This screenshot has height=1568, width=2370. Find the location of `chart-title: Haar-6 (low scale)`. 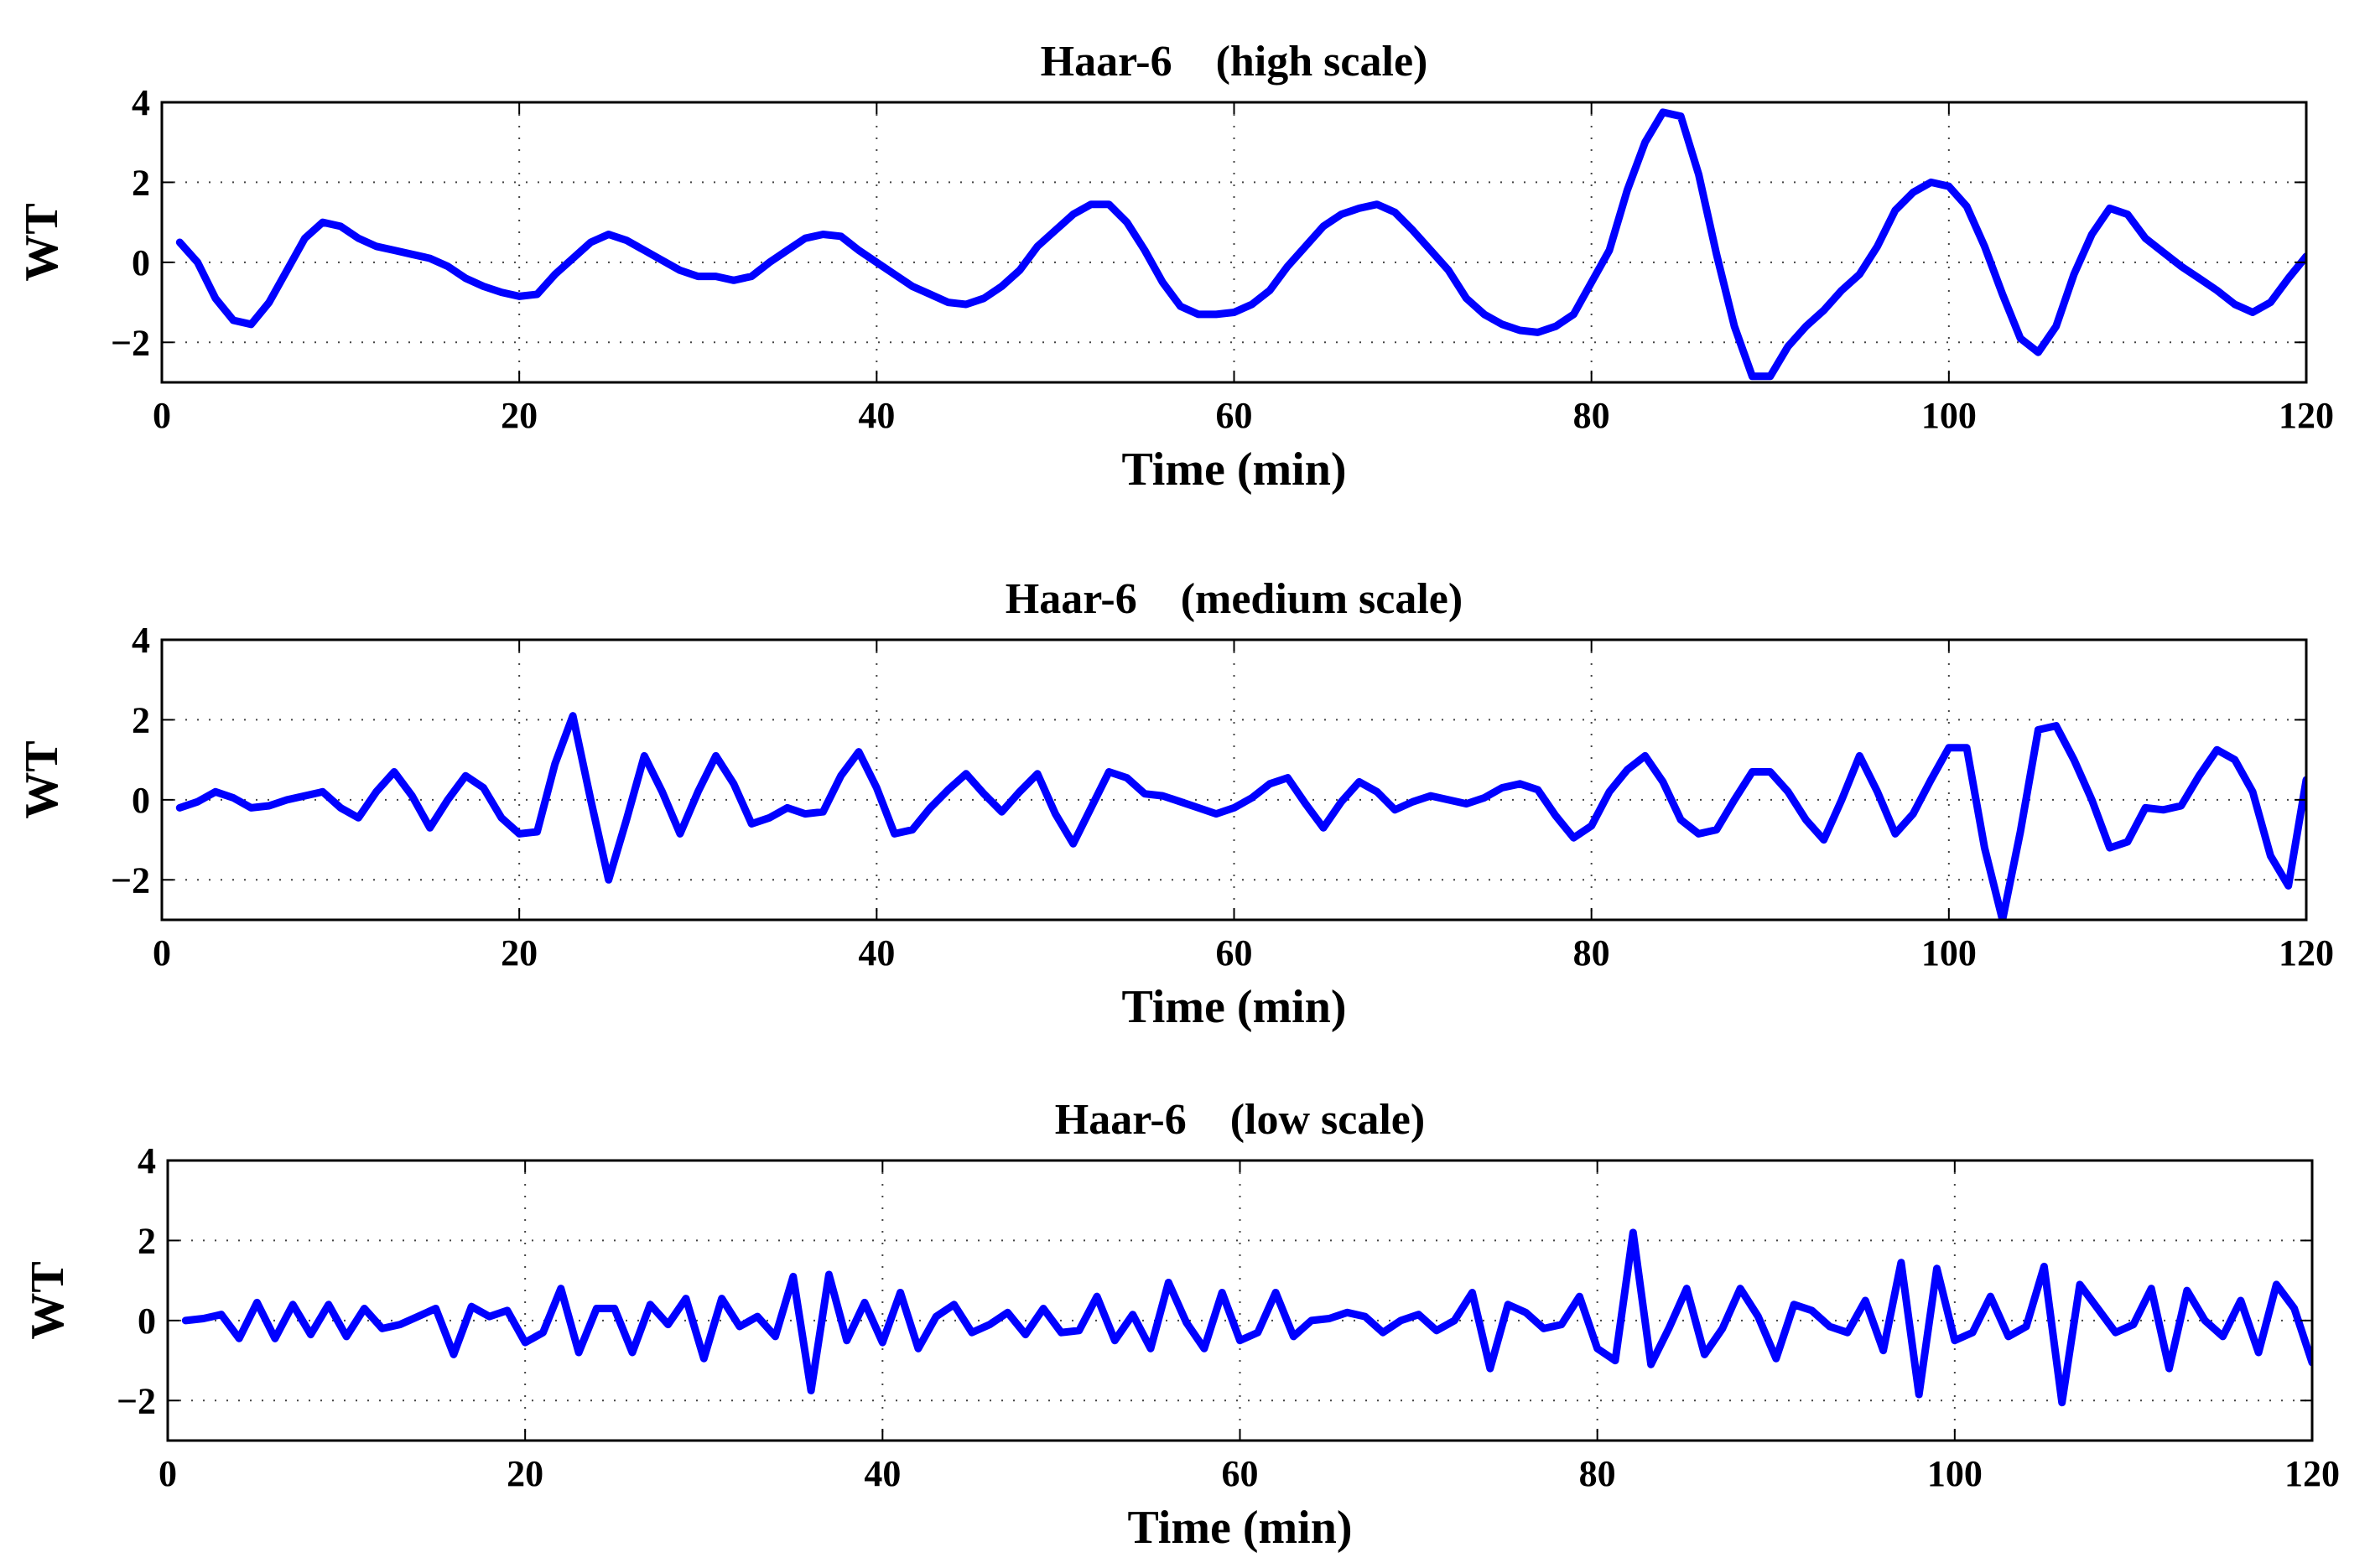

chart-title: Haar-6 (low scale) is located at coordinates (1240, 1120).